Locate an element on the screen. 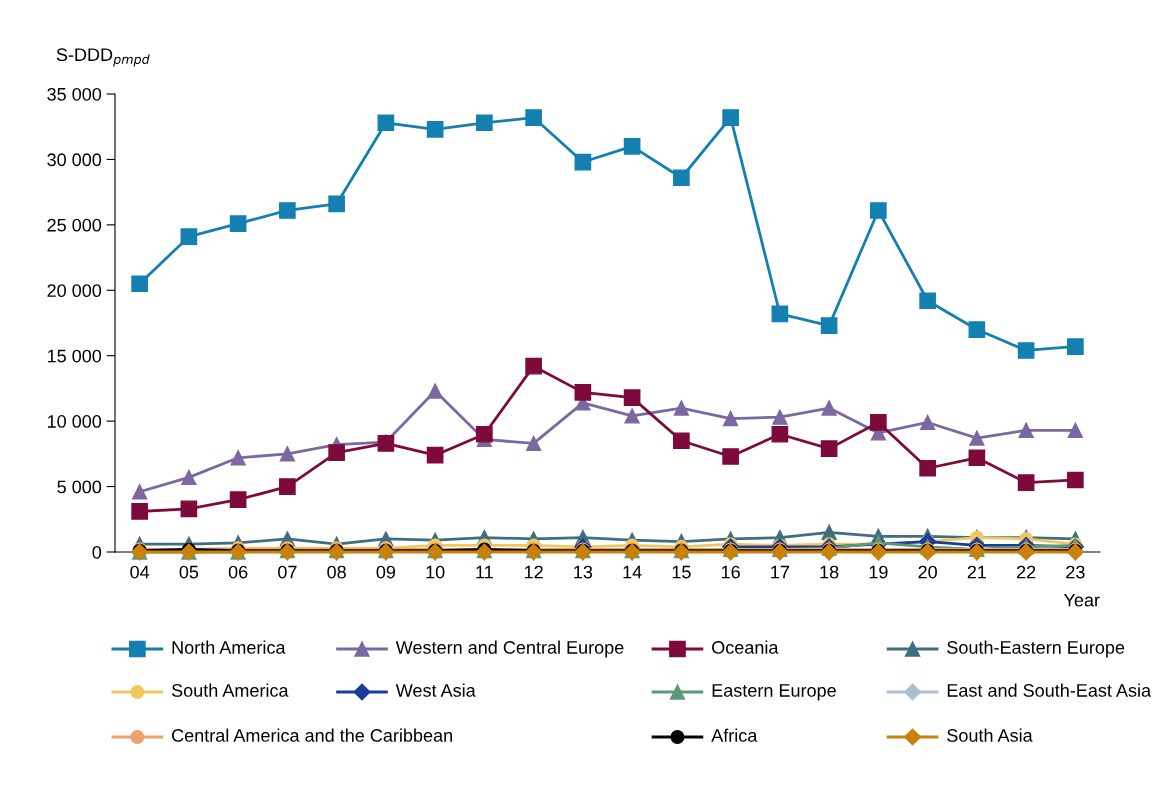 Image resolution: width=1164 pixels, height=788 pixels. x-tick-label: 13 is located at coordinates (583, 572).